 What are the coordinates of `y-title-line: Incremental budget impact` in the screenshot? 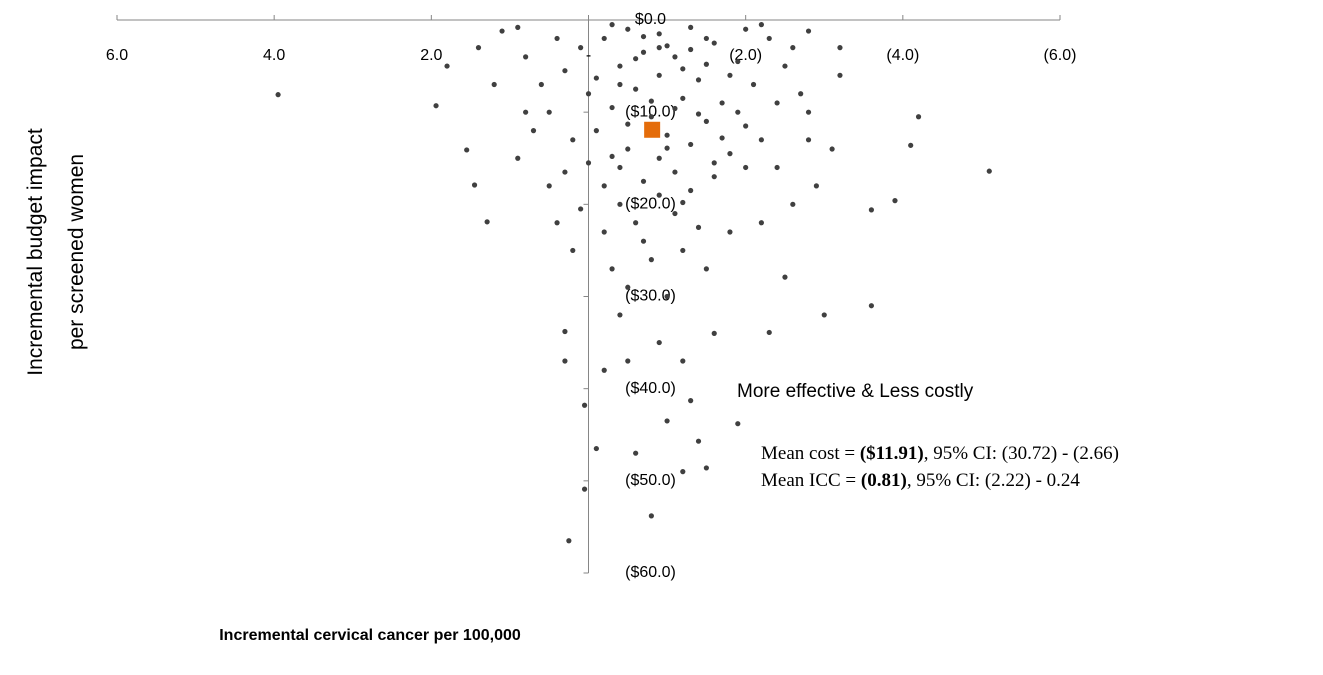 It's located at (35, 252).